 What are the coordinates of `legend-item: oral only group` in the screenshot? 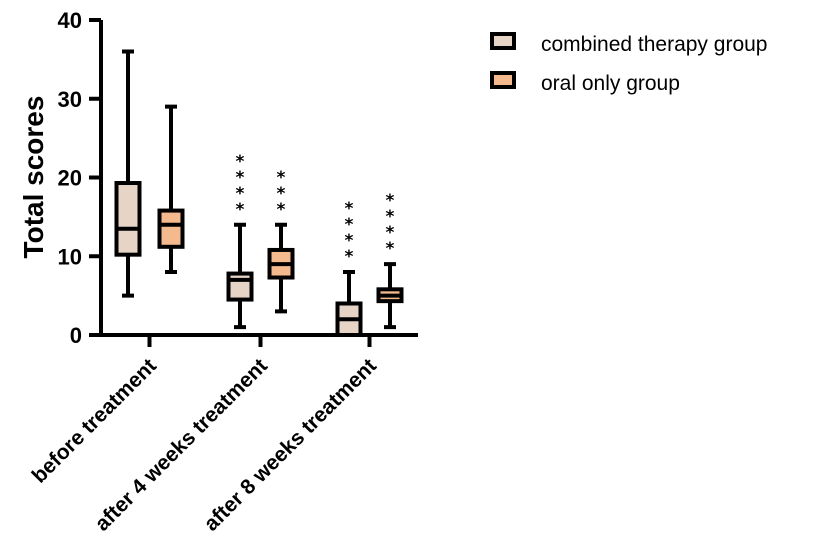 It's located at (585, 83).